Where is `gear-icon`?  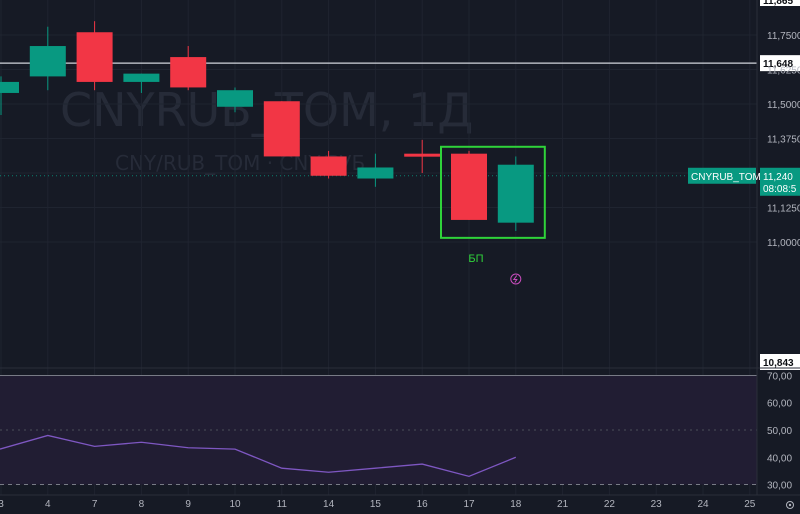
gear-icon is located at coordinates (790, 505).